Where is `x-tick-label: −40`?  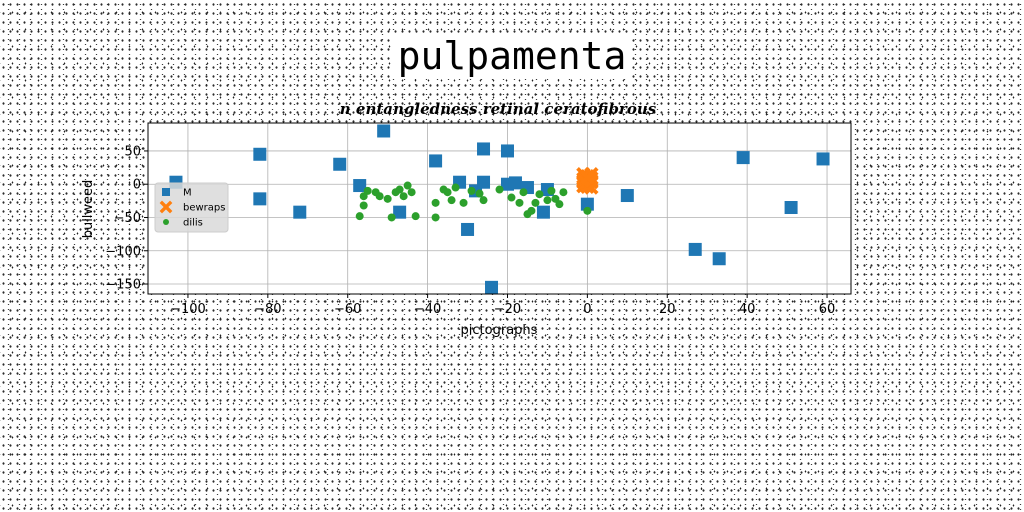
x-tick-label: −40 is located at coordinates (427, 309).